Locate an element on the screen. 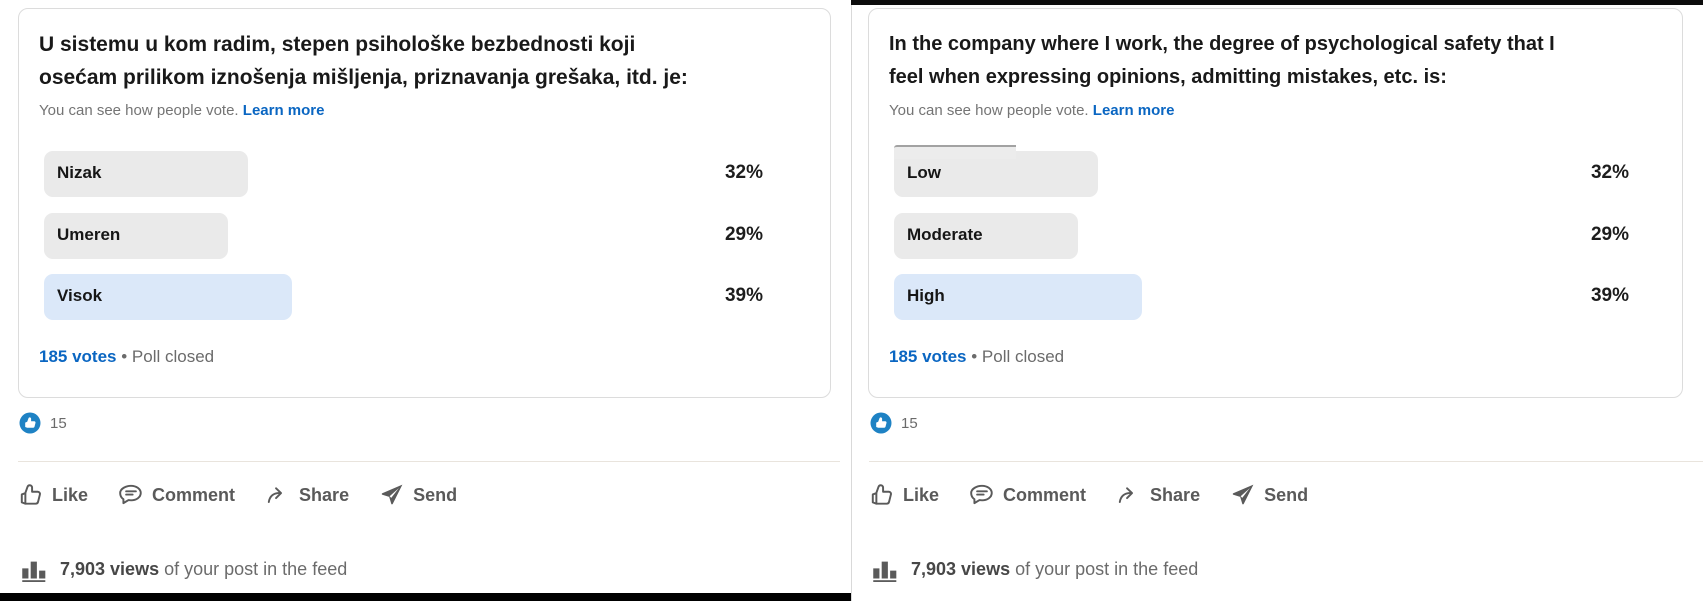  poll-option-label: Low is located at coordinates (924, 172).